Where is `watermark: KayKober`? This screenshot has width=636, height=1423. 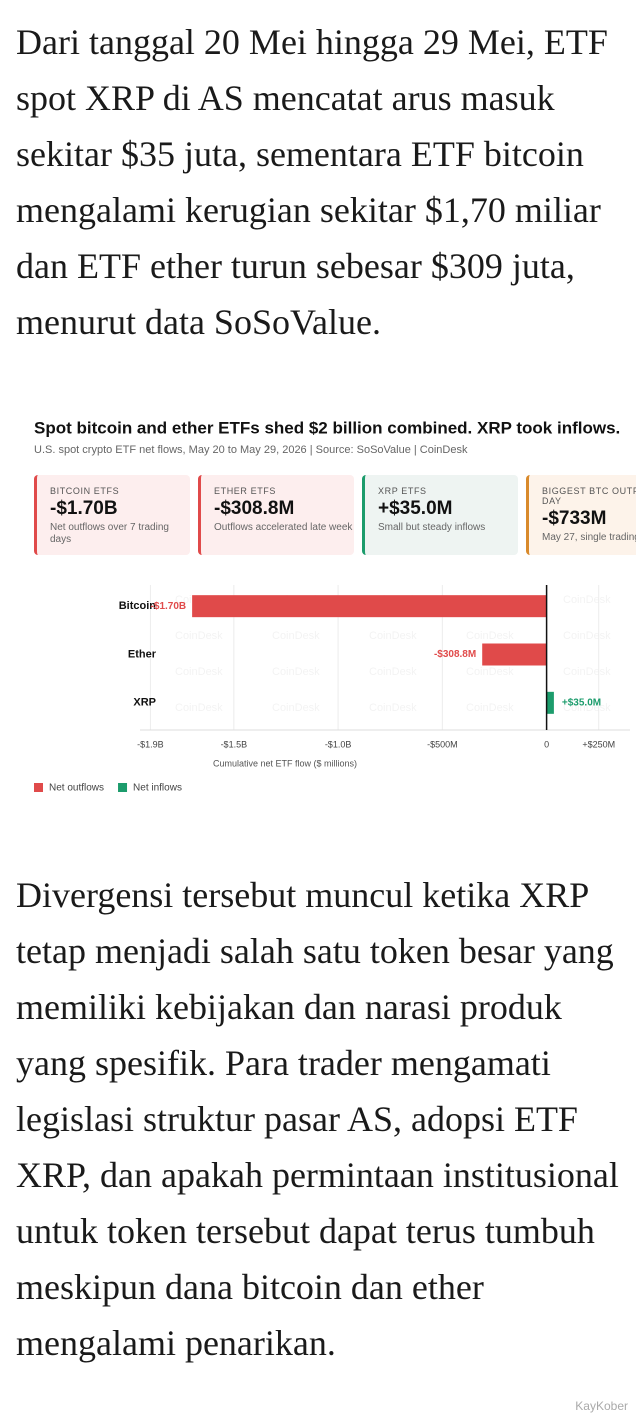 watermark: KayKober is located at coordinates (601, 1406).